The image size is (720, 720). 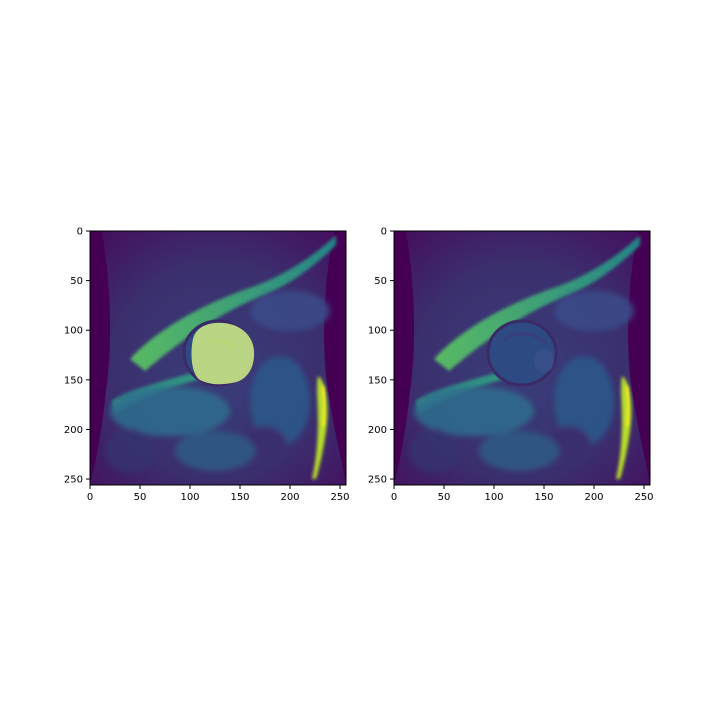 What do you see at coordinates (223, 353) in the screenshot?
I see `segmentation-mask` at bounding box center [223, 353].